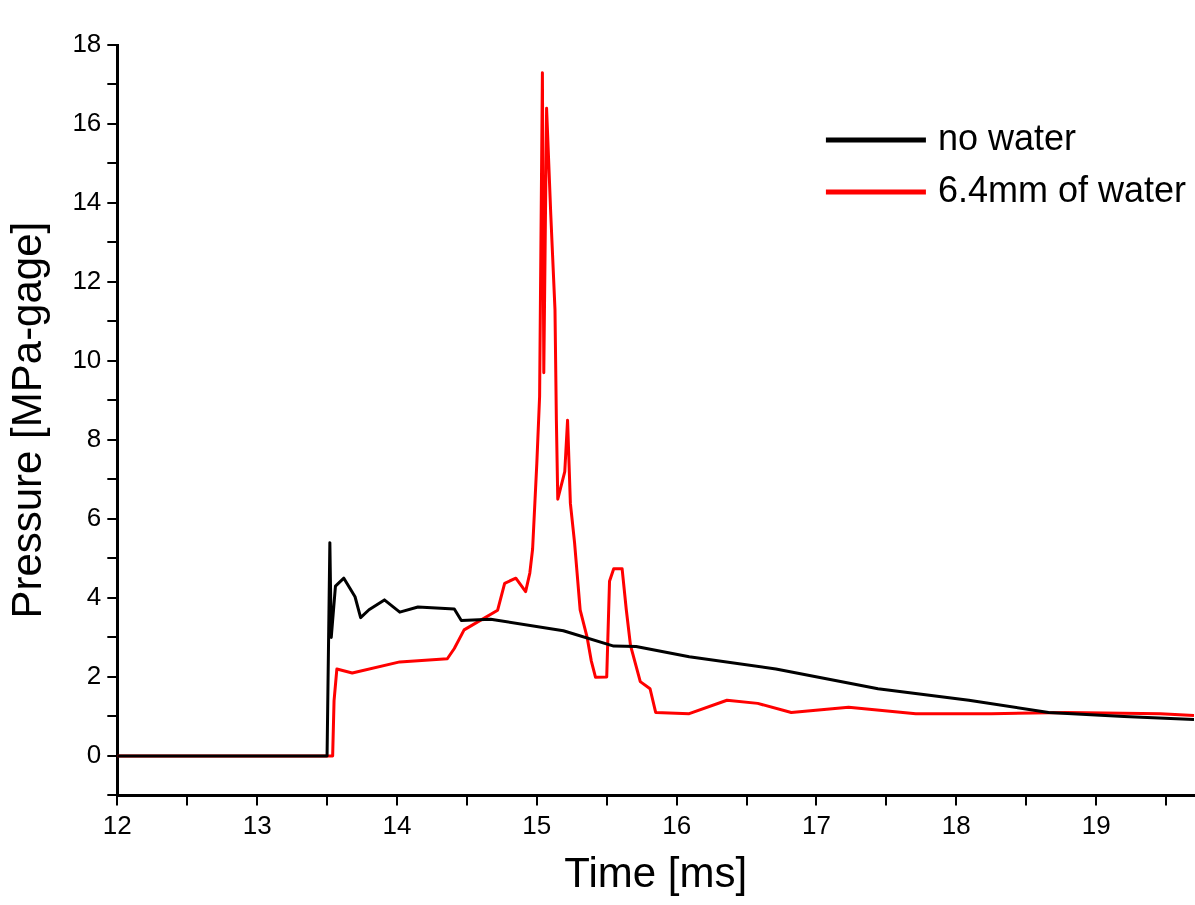 The width and height of the screenshot is (1195, 905). I want to click on legend-label: 6.4mm of water, so click(1062, 189).